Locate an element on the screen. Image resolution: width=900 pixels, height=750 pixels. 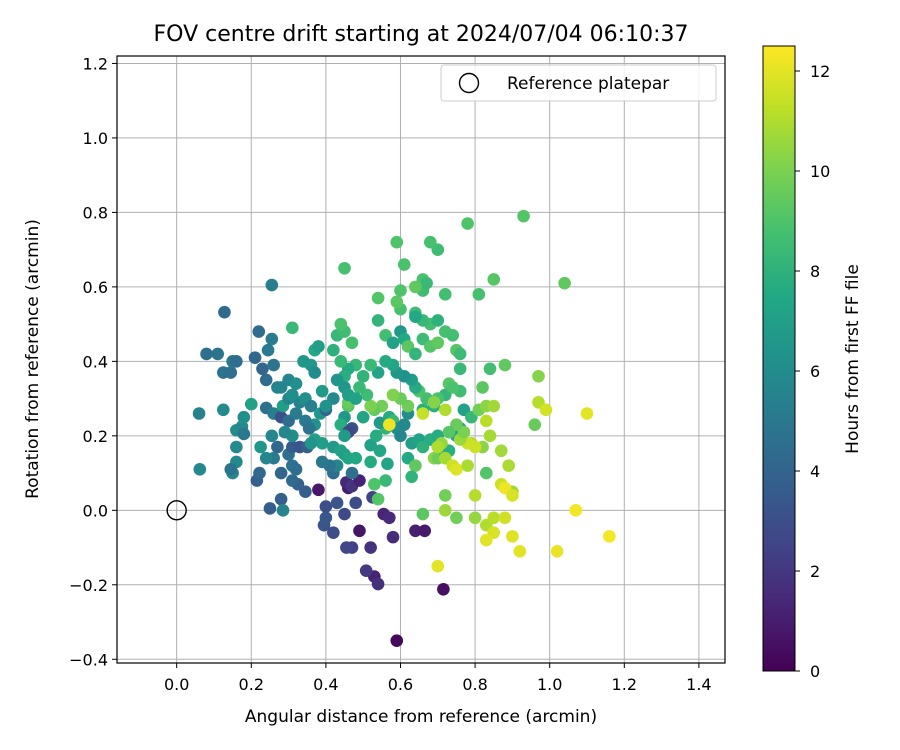
colorbar-label: Hours from first FF file is located at coordinates (853, 359).